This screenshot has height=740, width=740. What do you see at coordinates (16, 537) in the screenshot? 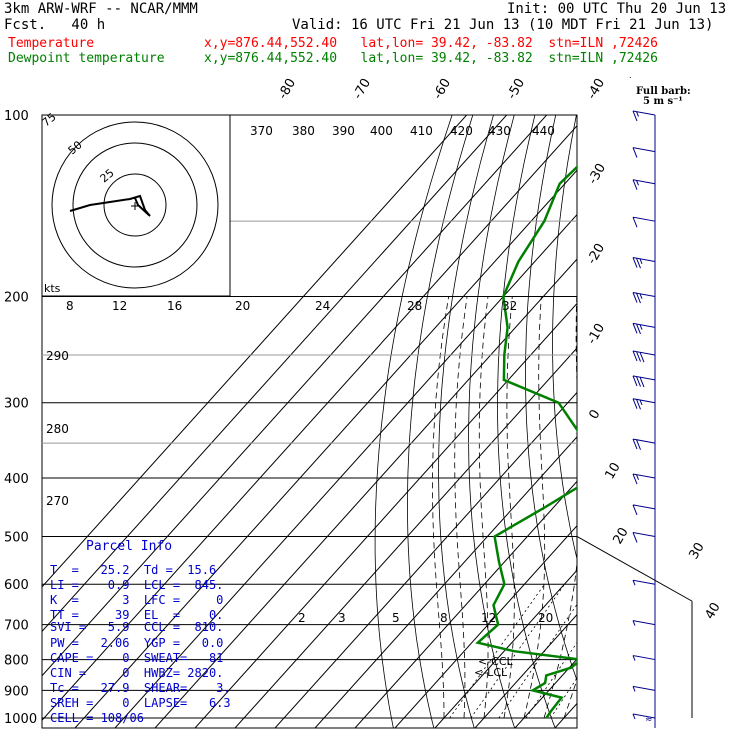
I see `pressure-tick-label: 500` at bounding box center [16, 537].